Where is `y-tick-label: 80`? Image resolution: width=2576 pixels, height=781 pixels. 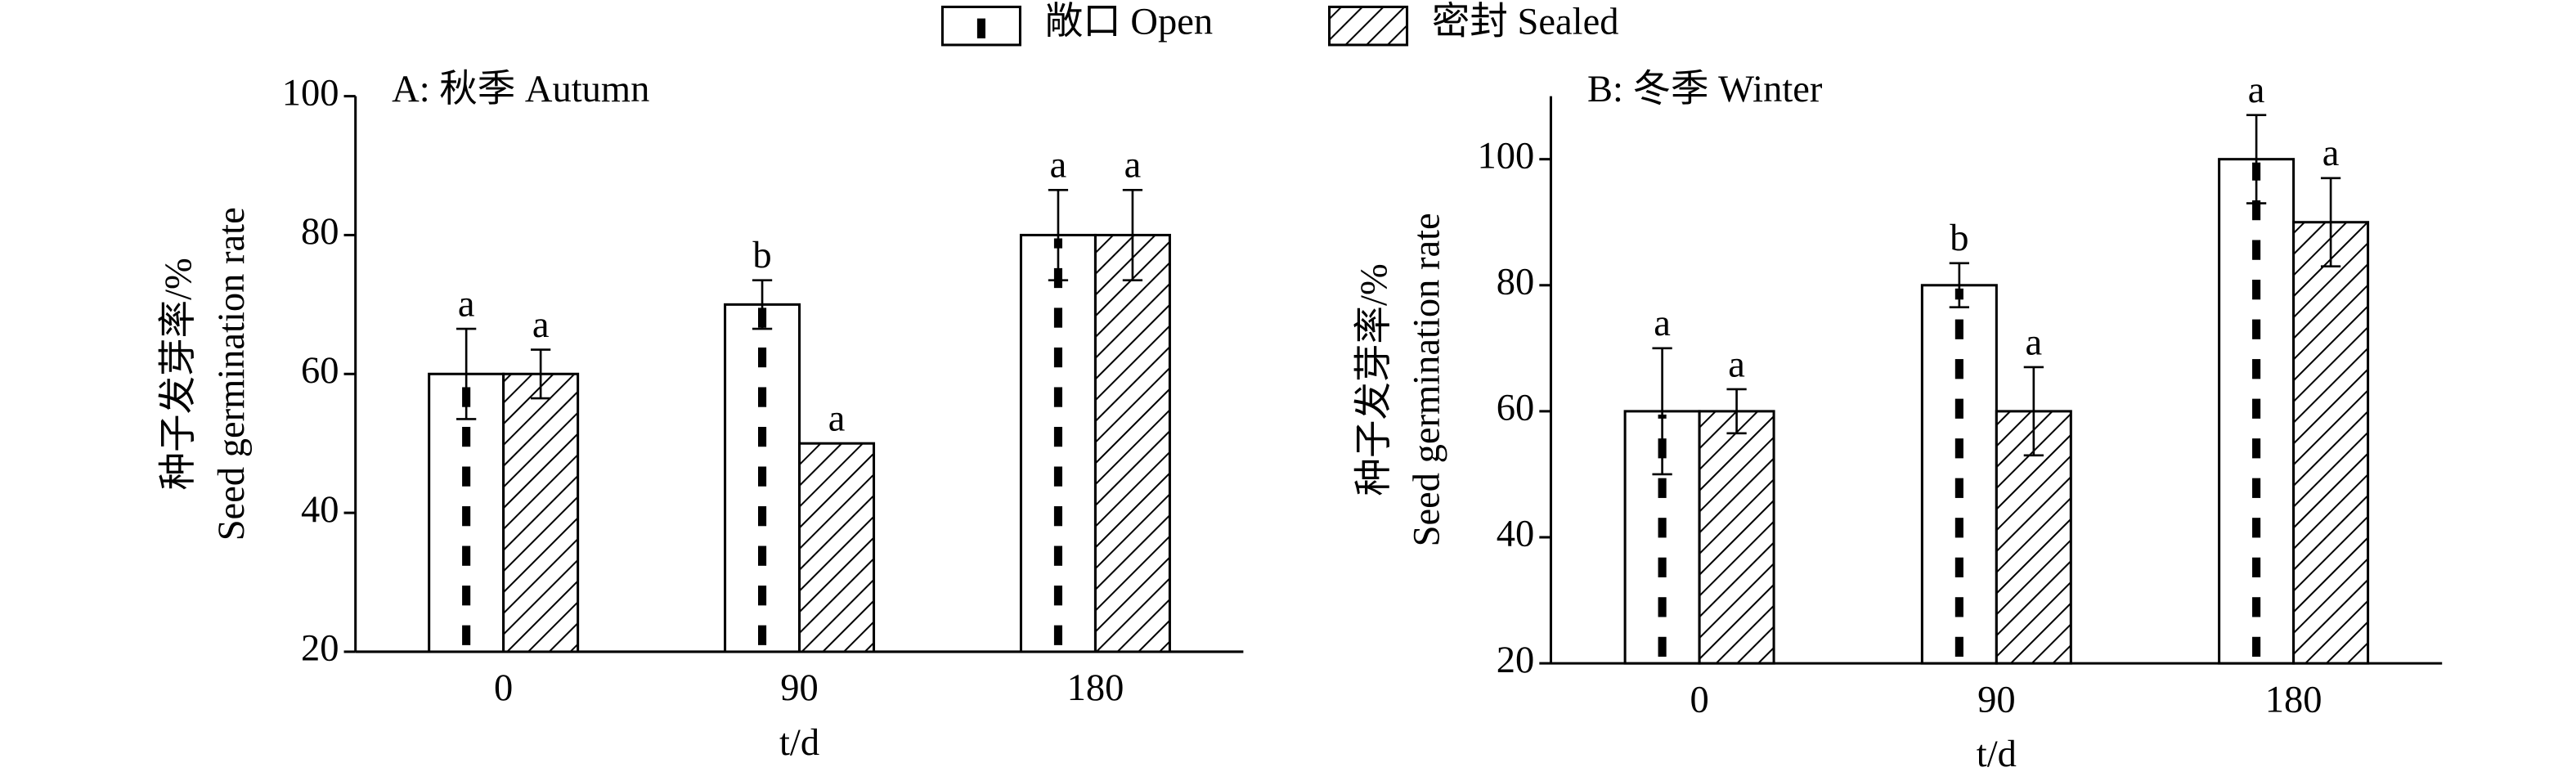
y-tick-label: 80 is located at coordinates (320, 232).